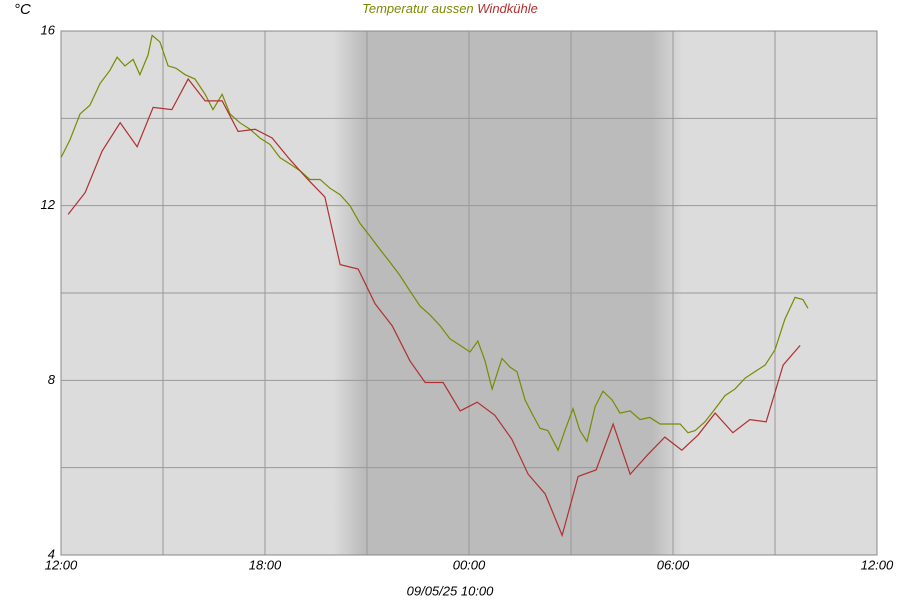 Image resolution: width=900 pixels, height=600 pixels. Describe the element at coordinates (673, 564) in the screenshot. I see `x-tick-label: 06:00` at that location.